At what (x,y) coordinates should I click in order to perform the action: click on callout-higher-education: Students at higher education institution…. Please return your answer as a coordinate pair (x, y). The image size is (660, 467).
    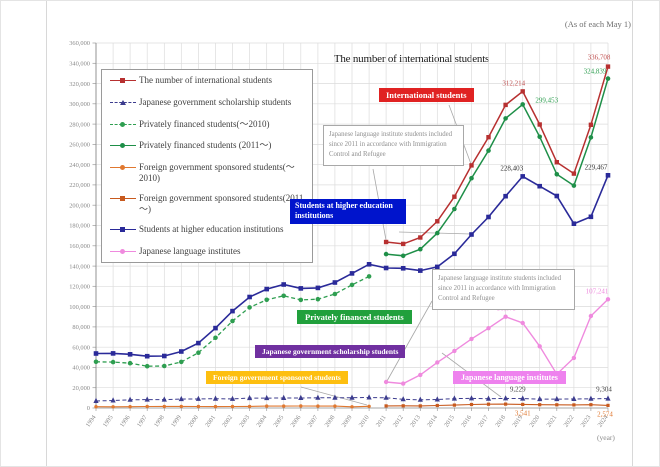
    Looking at the image, I should click on (348, 211).